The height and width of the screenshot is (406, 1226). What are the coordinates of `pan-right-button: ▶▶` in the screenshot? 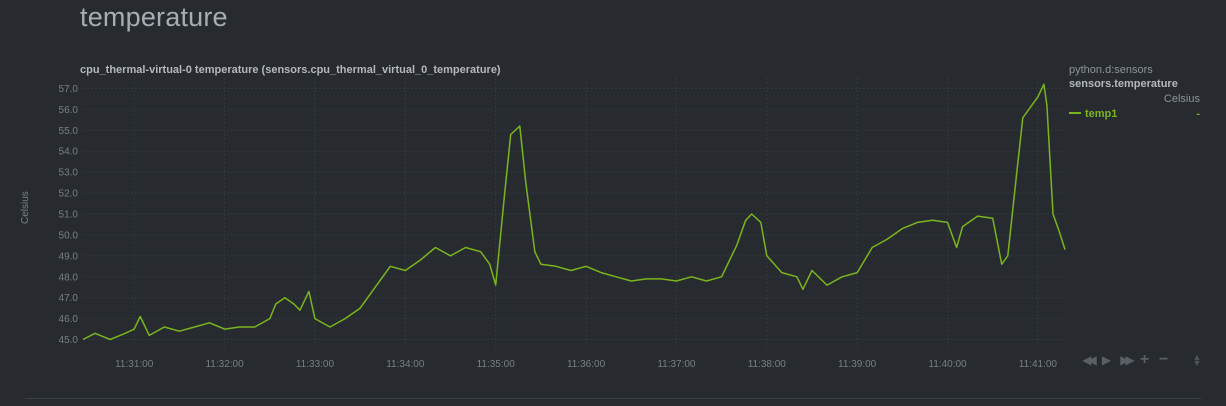 It's located at (1127, 360).